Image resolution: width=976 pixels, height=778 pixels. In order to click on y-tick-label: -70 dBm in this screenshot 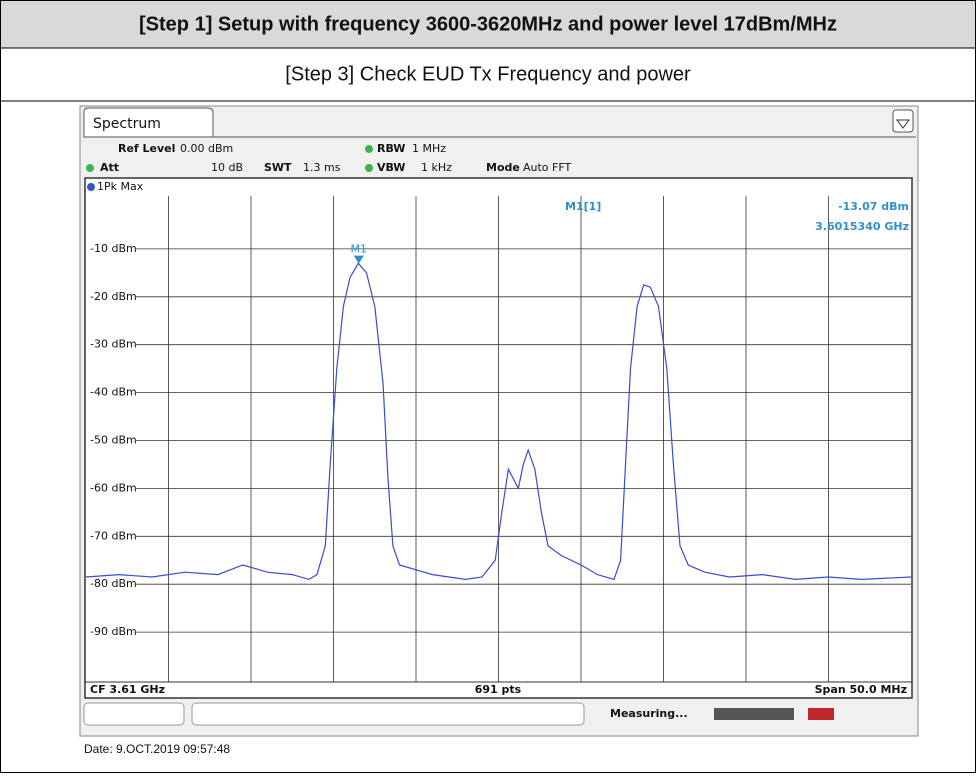, I will do `click(113, 535)`.